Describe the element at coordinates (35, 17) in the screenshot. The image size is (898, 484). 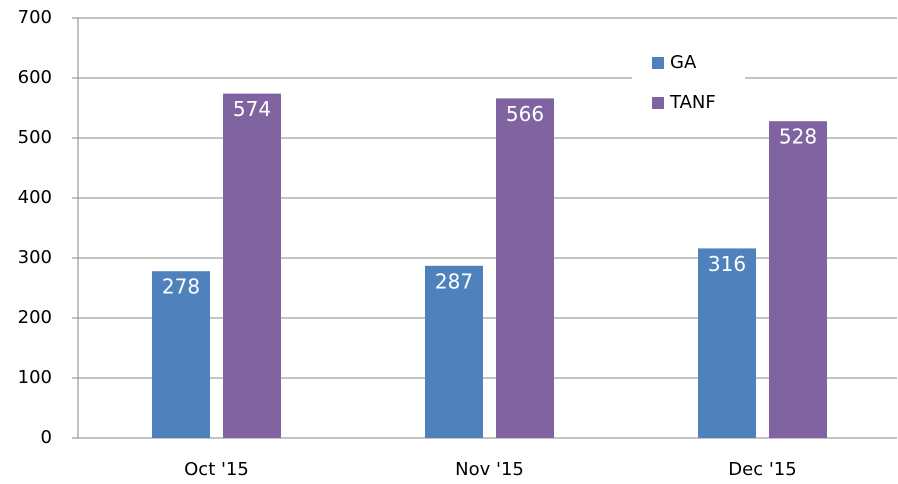
I see `y-tick-label: 700` at that location.